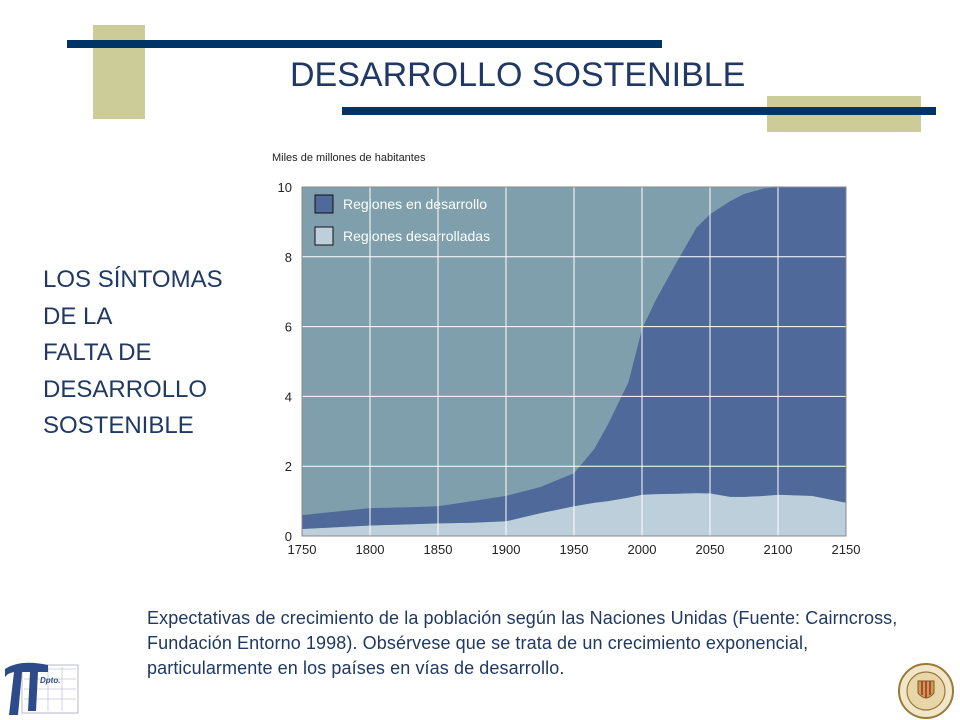 The image size is (960, 720). Describe the element at coordinates (349, 158) in the screenshot. I see `chart-unit-label: Miles de millones de habitantes` at that location.